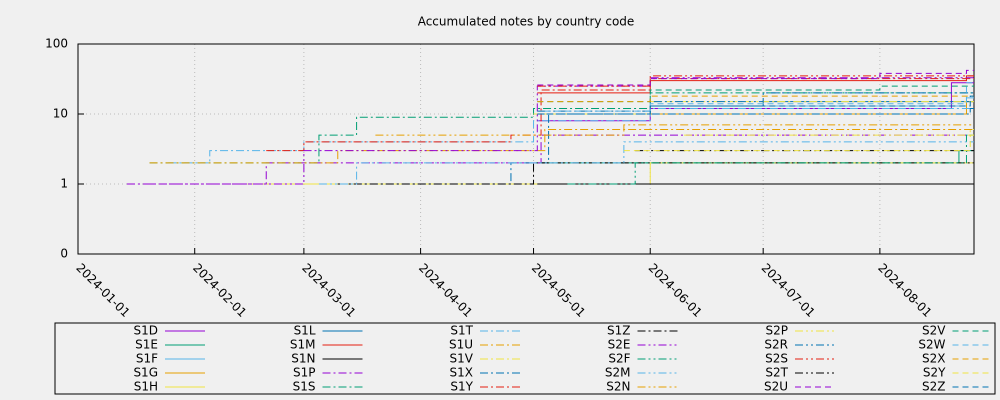 Image resolution: width=1000 pixels, height=400 pixels. Describe the element at coordinates (462, 359) in the screenshot. I see `legend-label: S1V` at that location.